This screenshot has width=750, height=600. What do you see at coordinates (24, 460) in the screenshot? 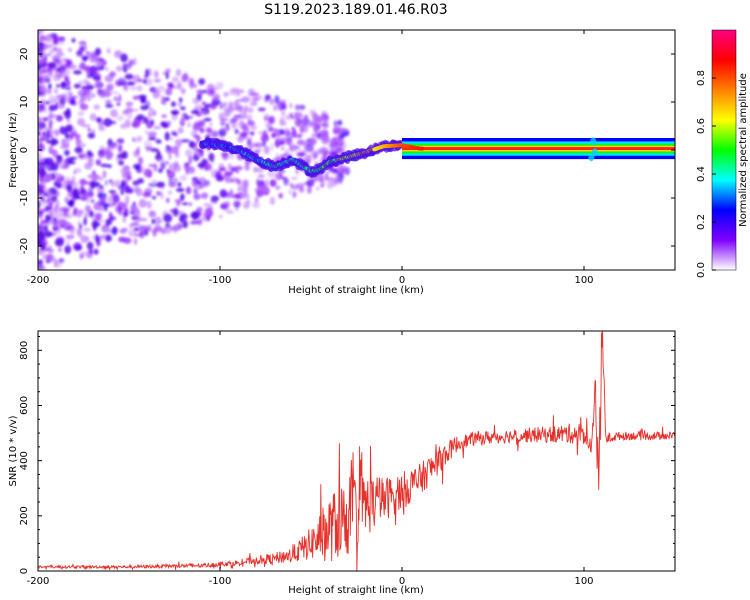
I see `y-tick-label: 400` at bounding box center [24, 460].